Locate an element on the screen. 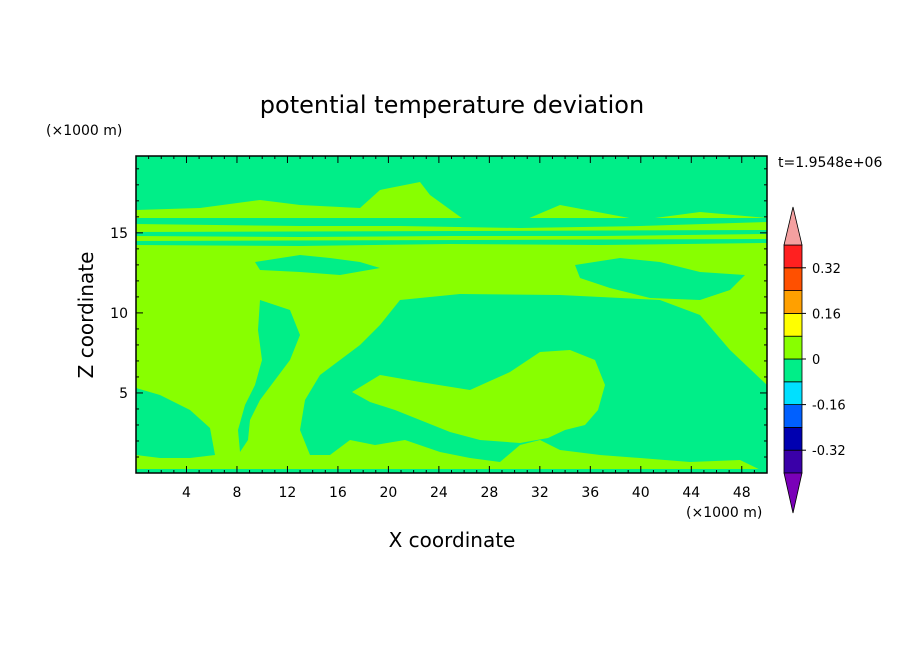 This screenshot has width=904, height=654. x-tick-label: 32 is located at coordinates (540, 493).